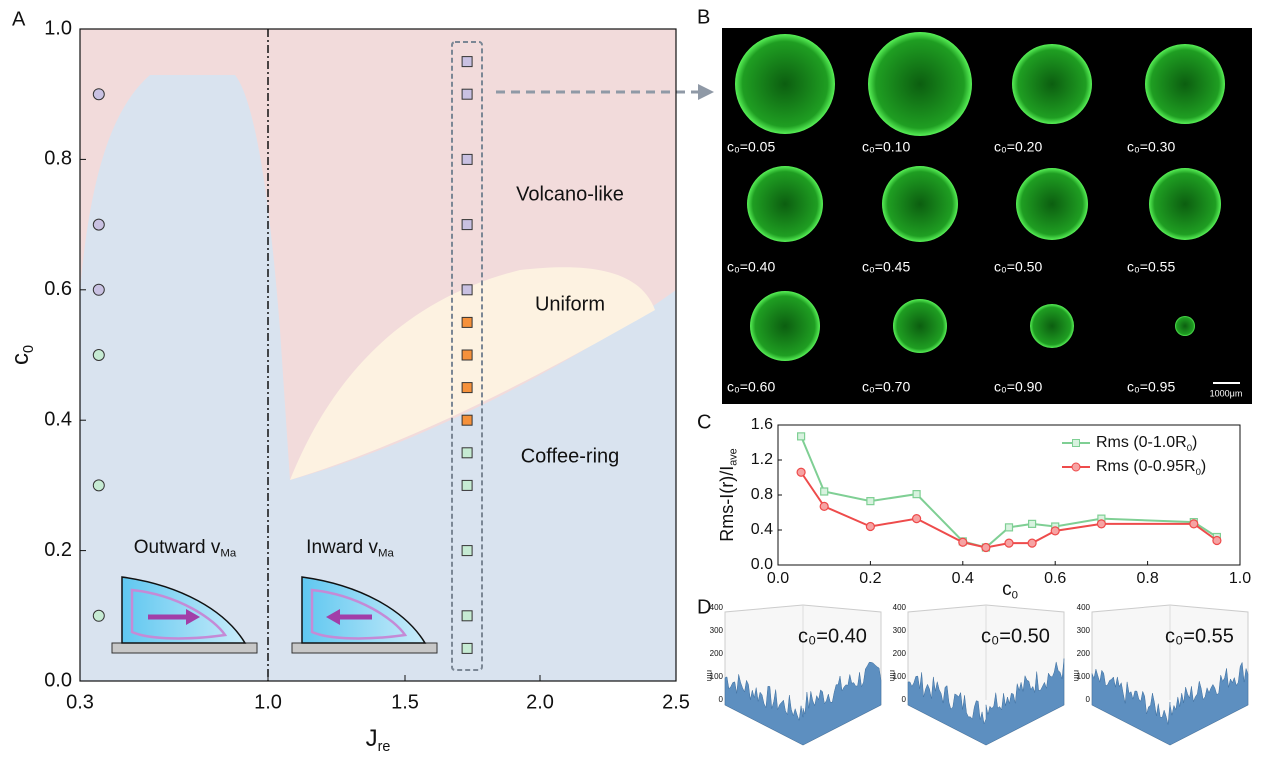  What do you see at coordinates (709, 675) in the screenshot?
I see `z-axis-label: nm` at bounding box center [709, 675].